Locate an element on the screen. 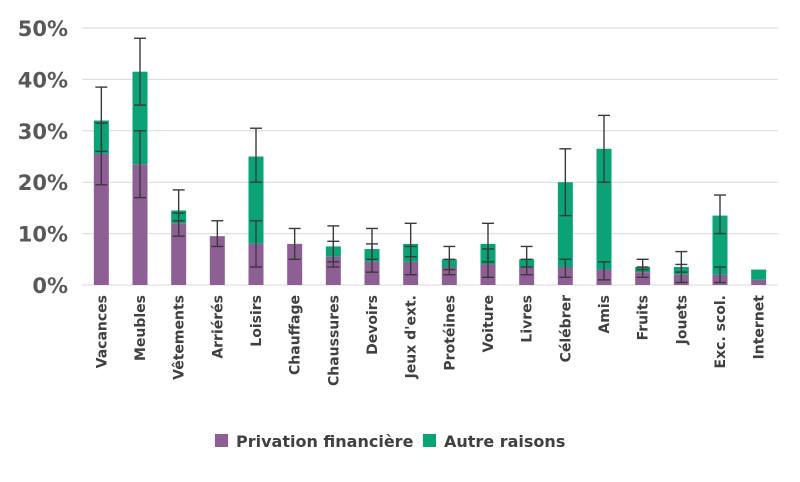 The image size is (800, 482). x-tick-label: Voiture is located at coordinates (489, 324).